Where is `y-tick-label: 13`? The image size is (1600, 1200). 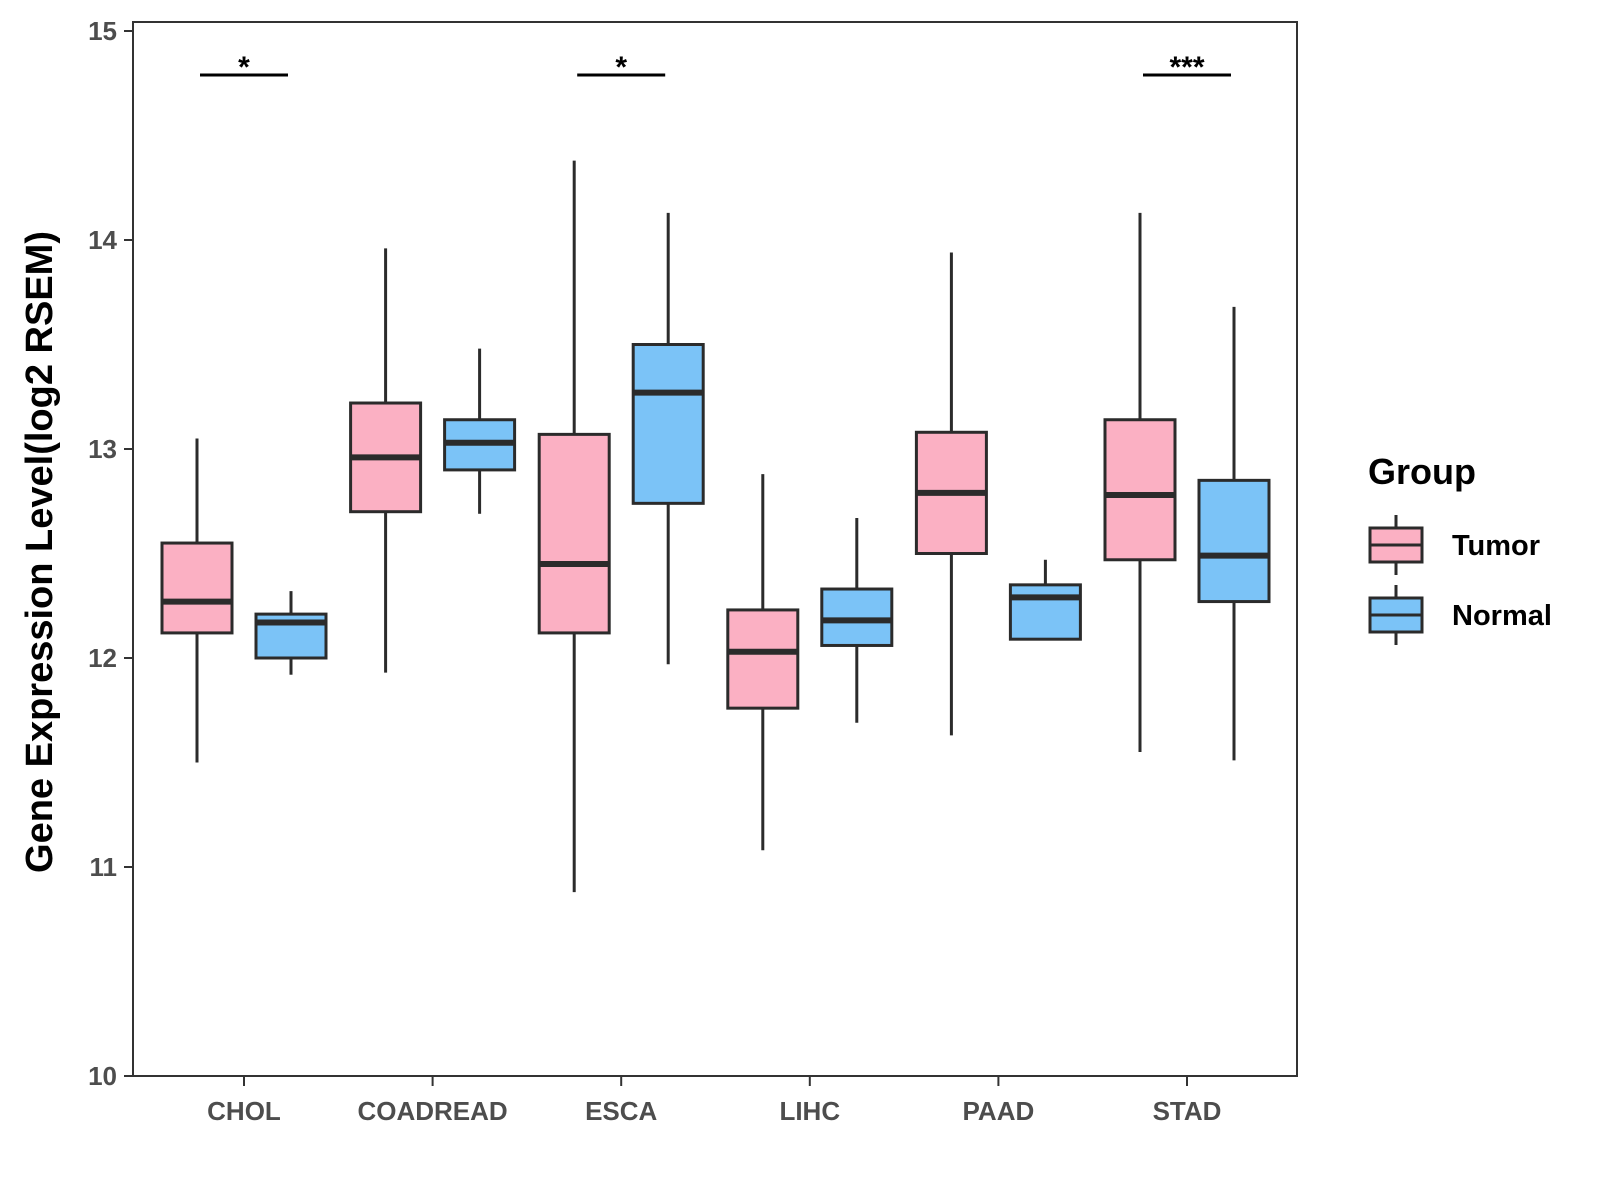 y-tick-label: 13 is located at coordinates (102, 449).